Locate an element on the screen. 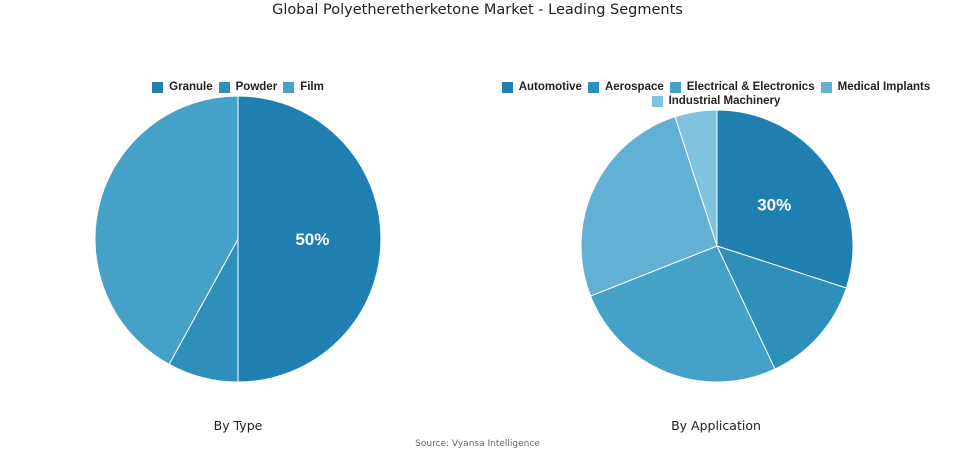  legend-by-type: Granule Powder Film is located at coordinates (238, 87).